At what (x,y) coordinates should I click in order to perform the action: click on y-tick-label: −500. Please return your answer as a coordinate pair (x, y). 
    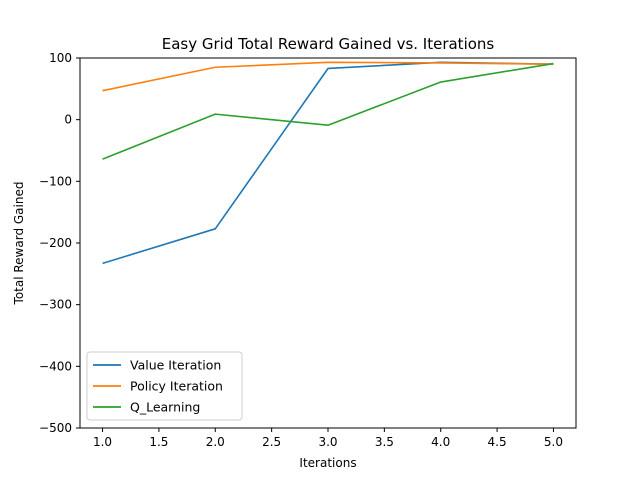
    Looking at the image, I should click on (55, 428).